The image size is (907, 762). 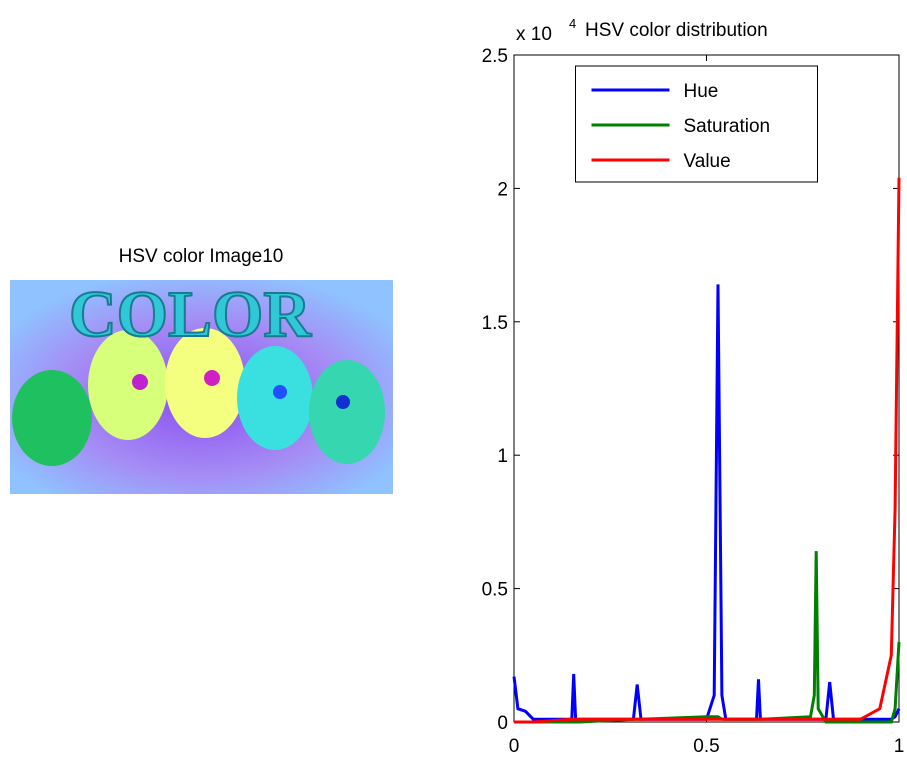 I want to click on x-tick-label: 0.5, so click(x=706, y=746).